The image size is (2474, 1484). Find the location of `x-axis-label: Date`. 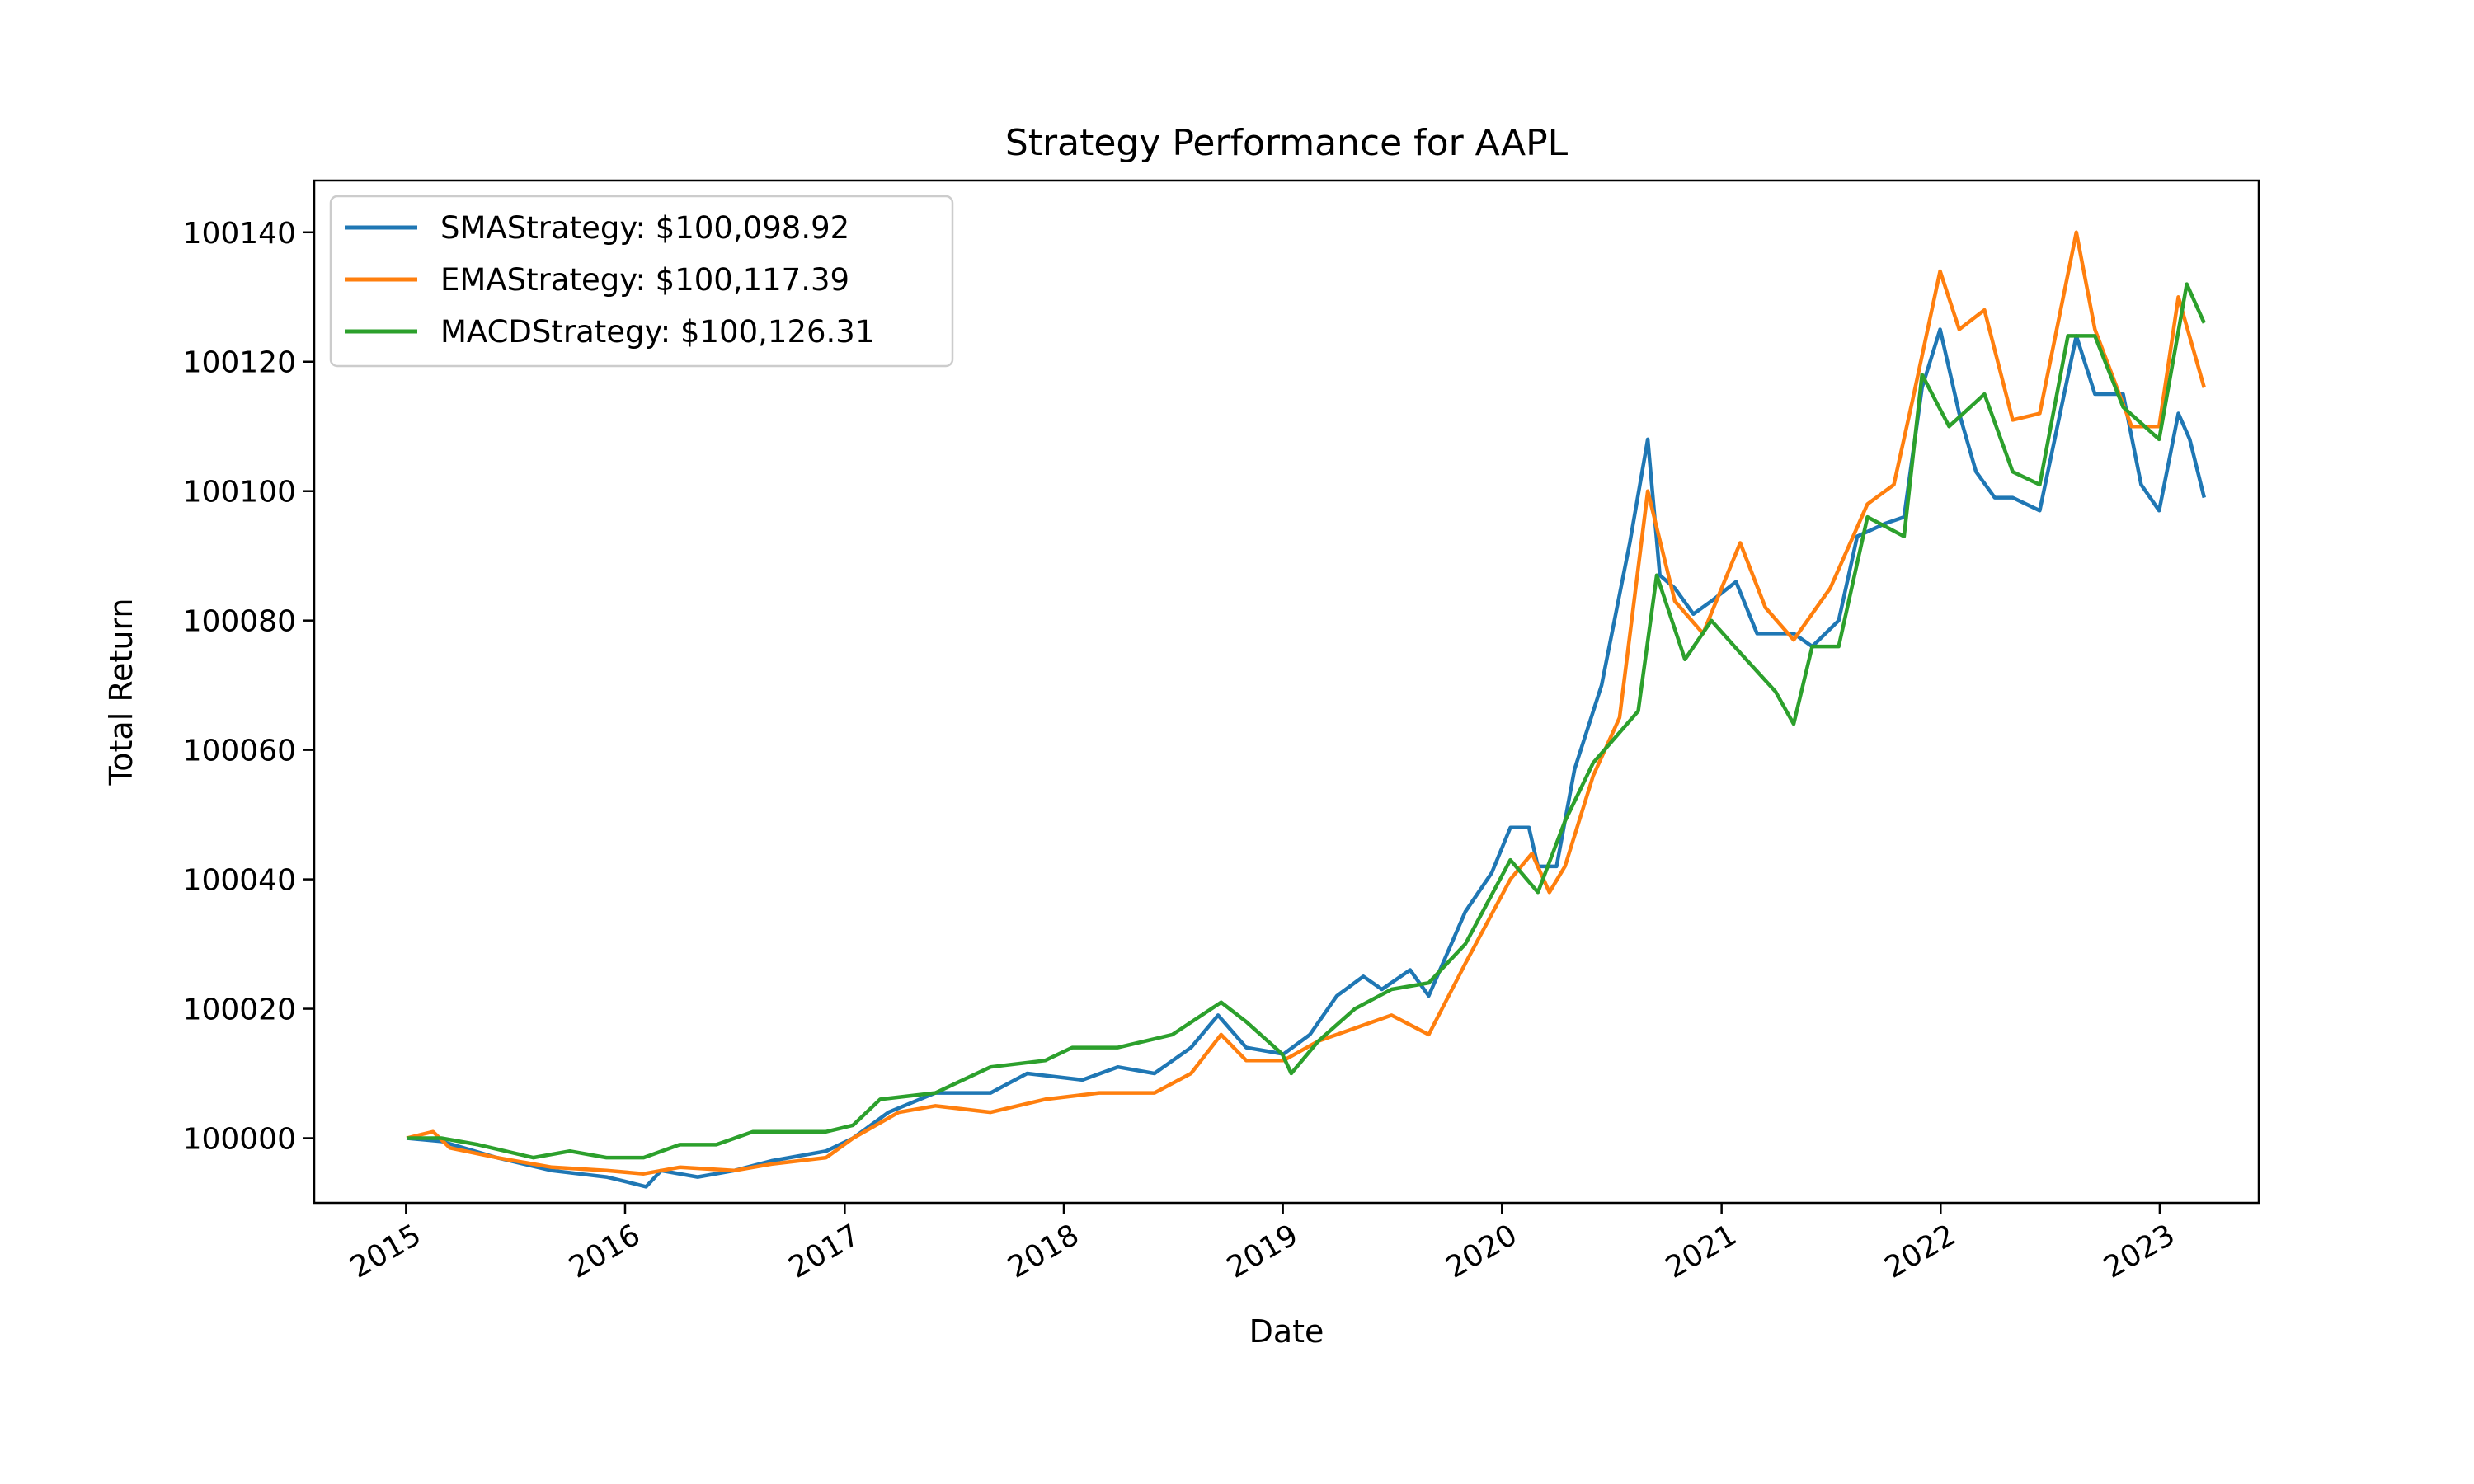

x-axis-label: Date is located at coordinates (1286, 1331).